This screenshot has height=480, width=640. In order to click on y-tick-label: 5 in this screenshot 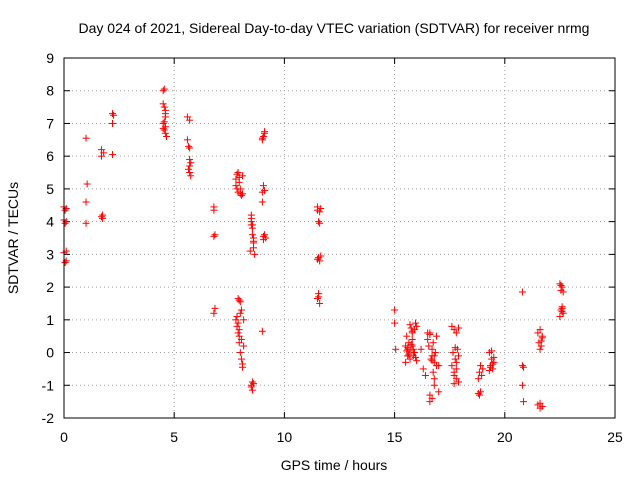, I will do `click(50, 189)`.